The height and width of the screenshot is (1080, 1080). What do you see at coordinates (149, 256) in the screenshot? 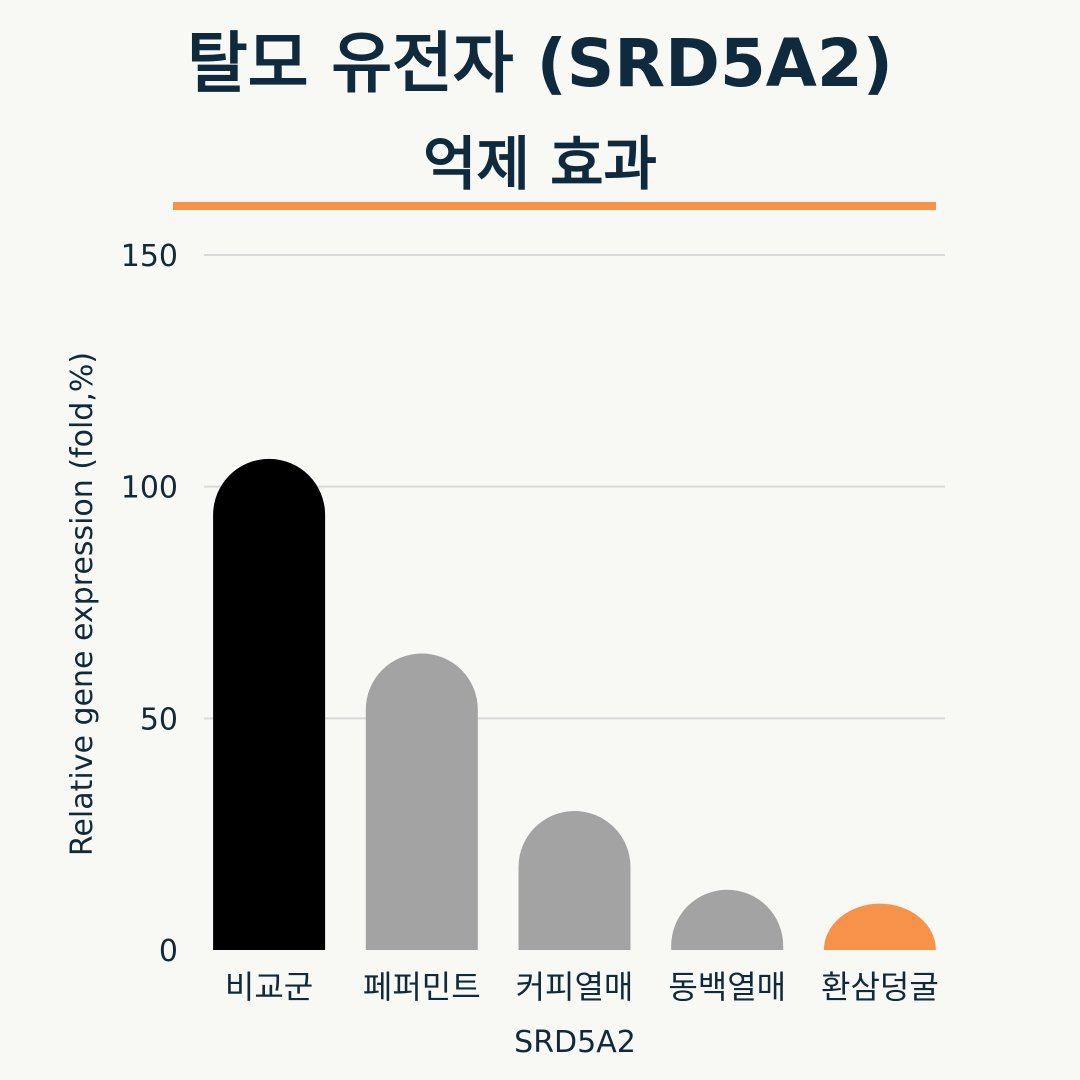
I see `y-tick-label: 150` at bounding box center [149, 256].